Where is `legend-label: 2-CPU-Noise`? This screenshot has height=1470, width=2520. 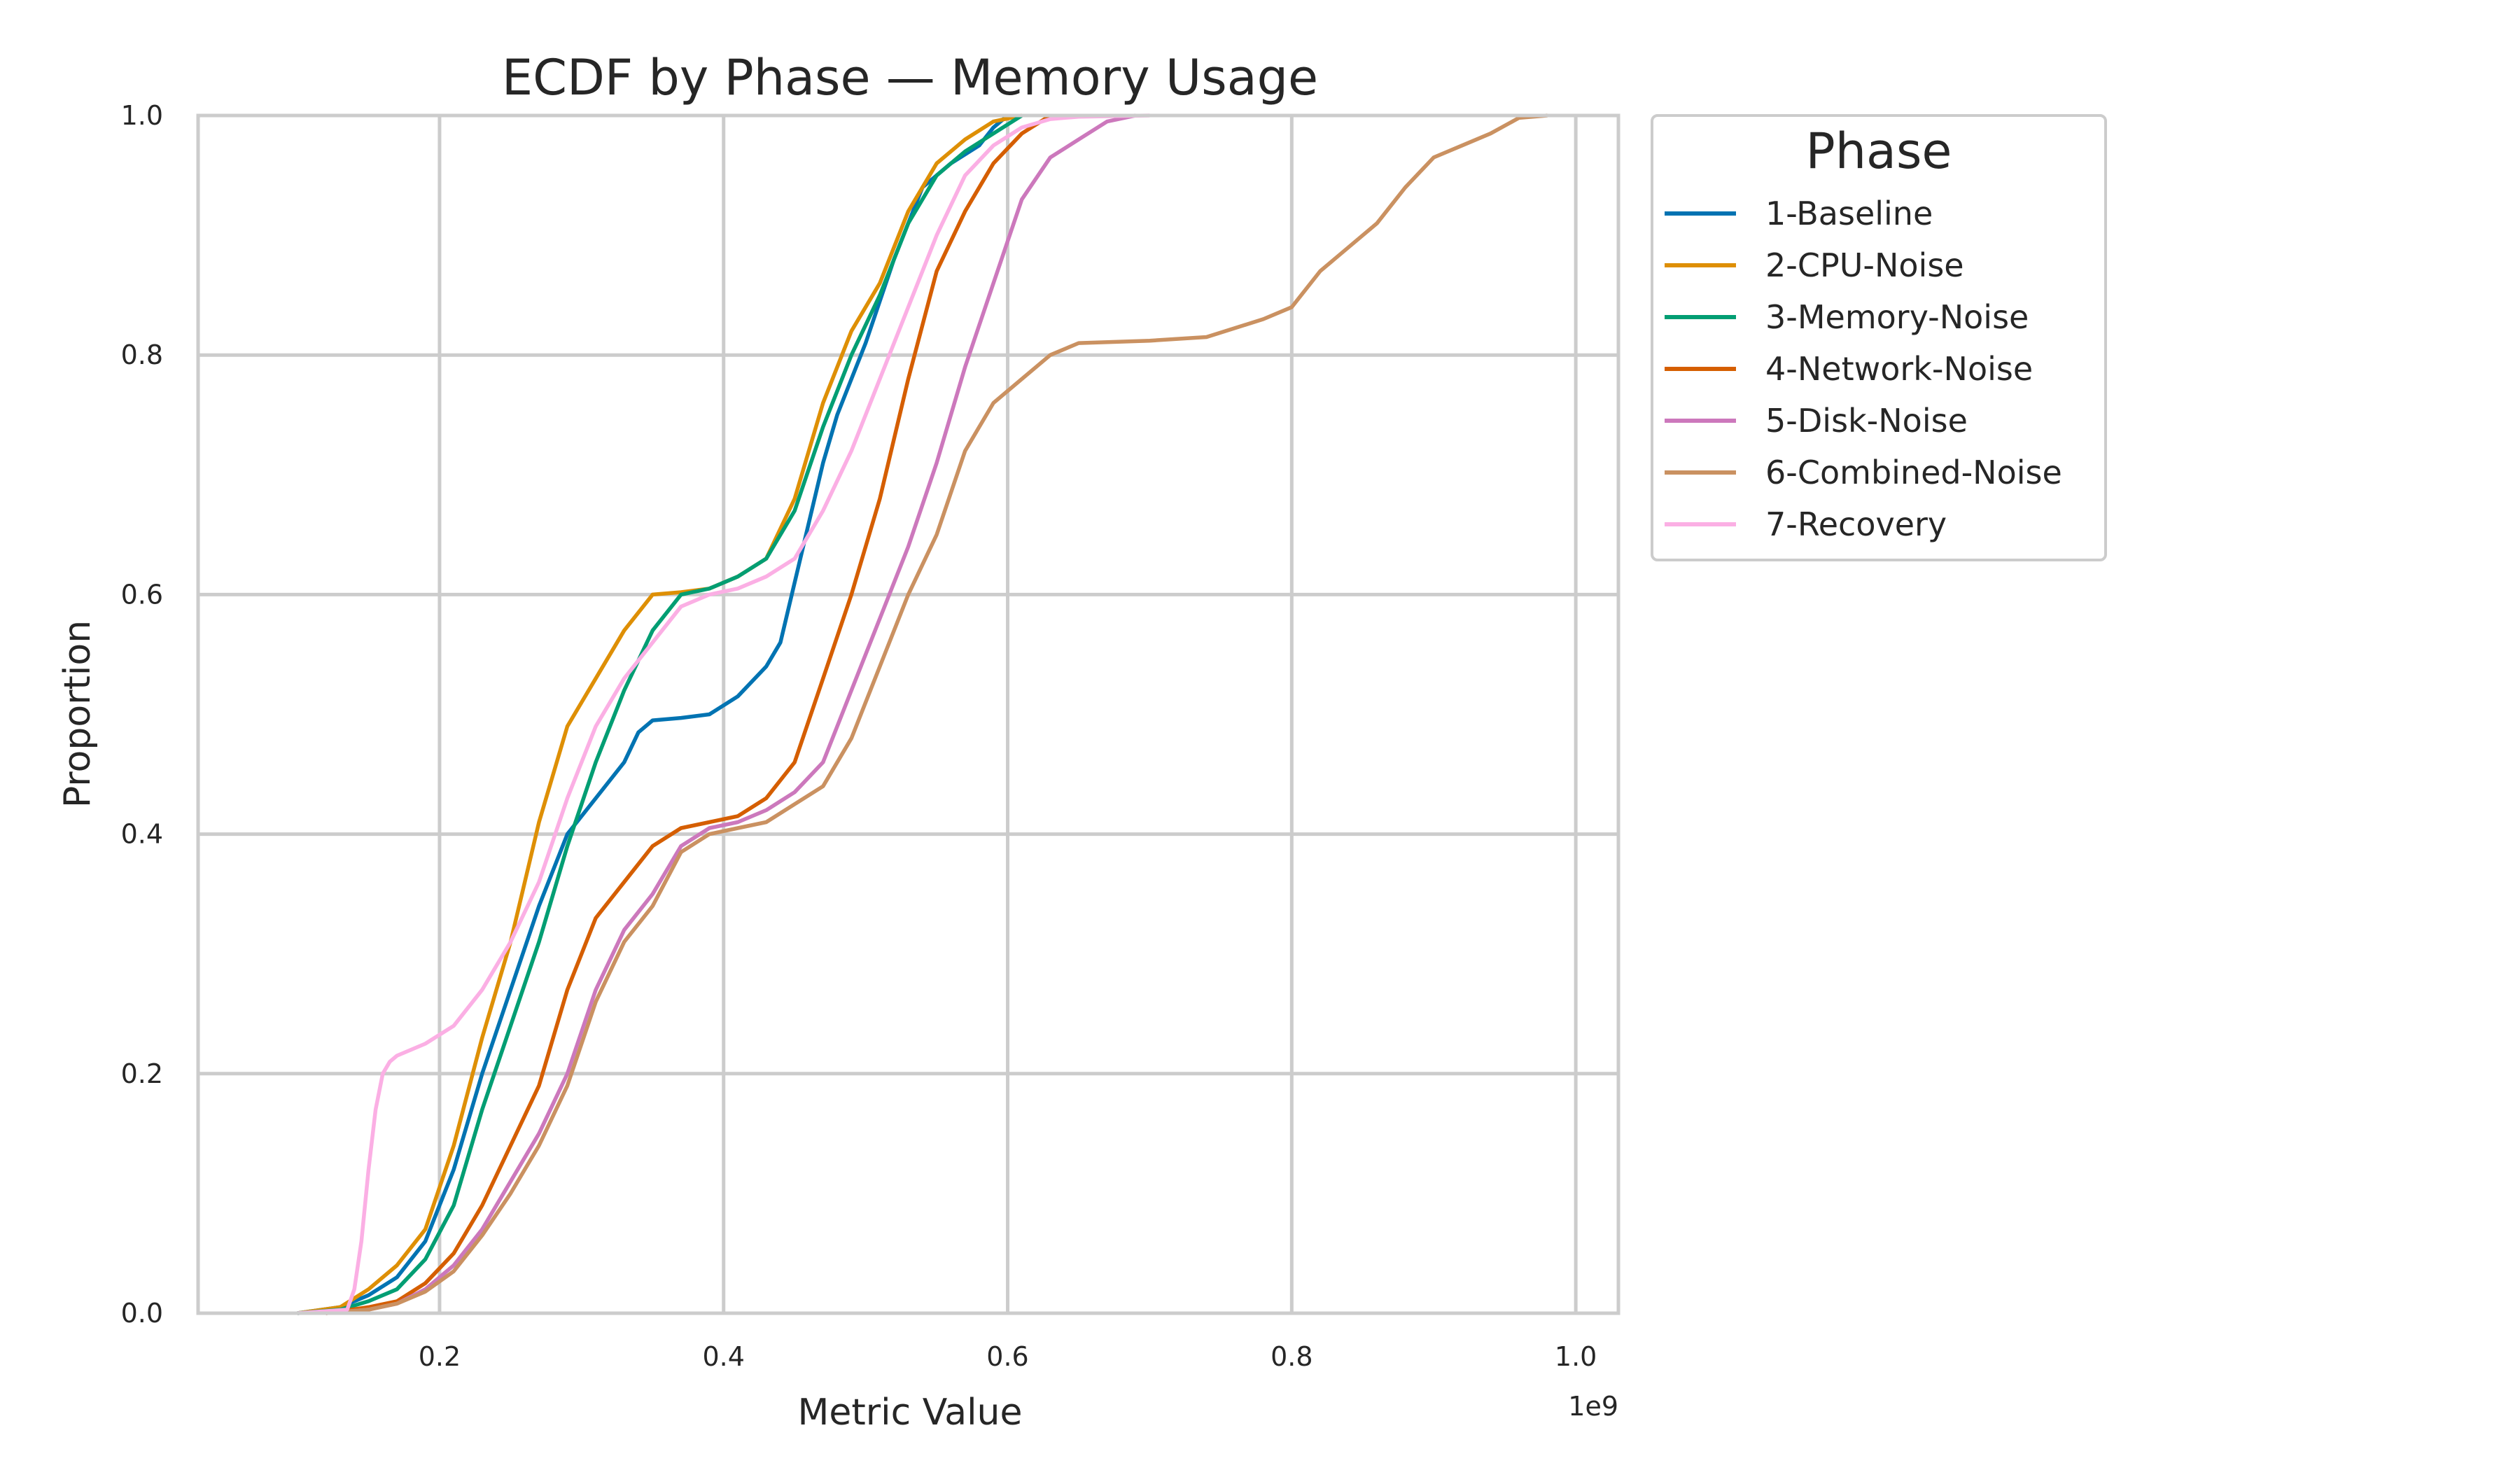
legend-label: 2-CPU-Noise is located at coordinates (1864, 265).